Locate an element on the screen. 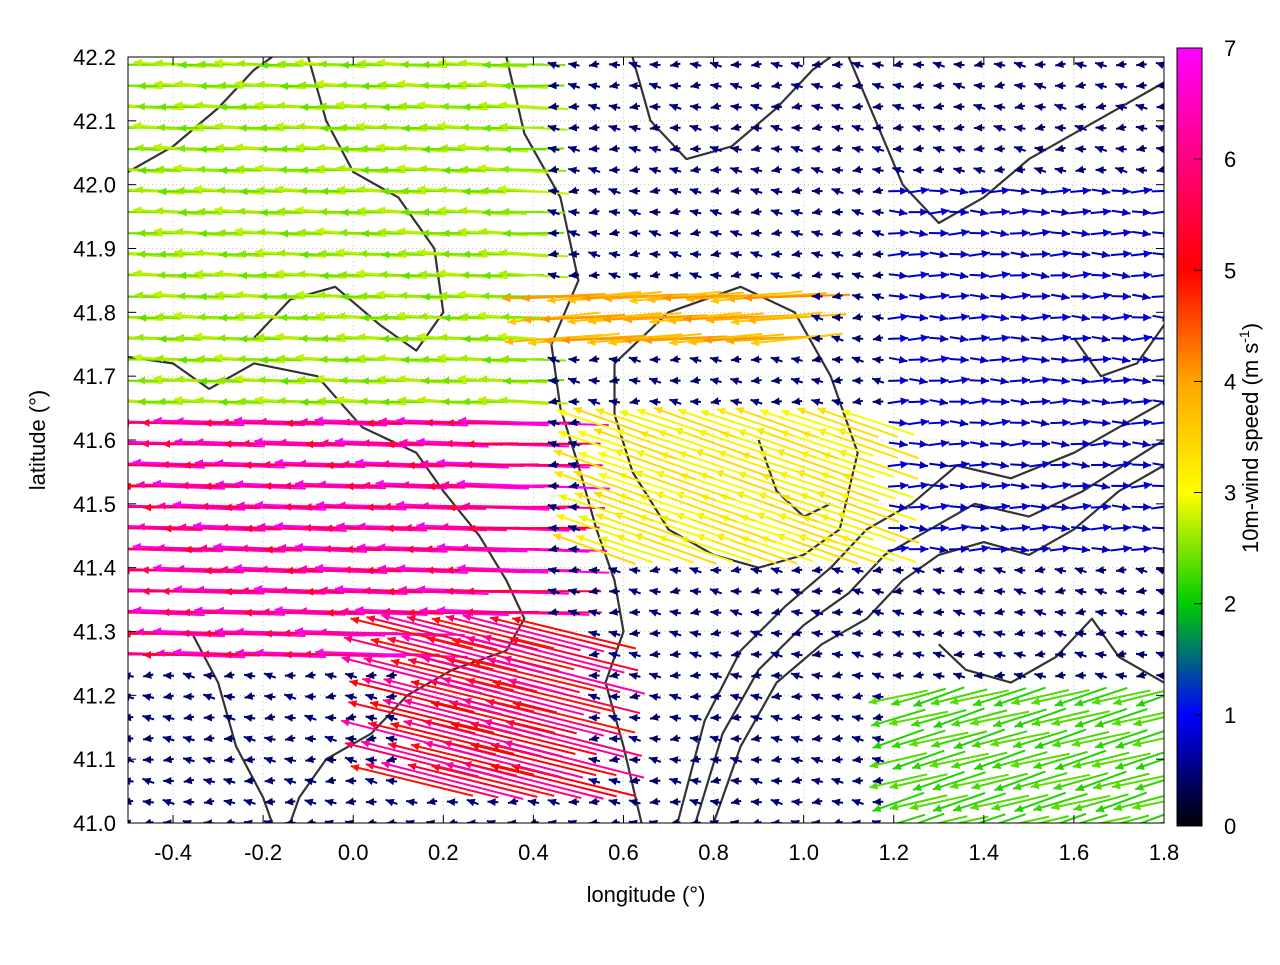 The height and width of the screenshot is (965, 1280). colorbar-label-close: ) is located at coordinates (1250, 326).